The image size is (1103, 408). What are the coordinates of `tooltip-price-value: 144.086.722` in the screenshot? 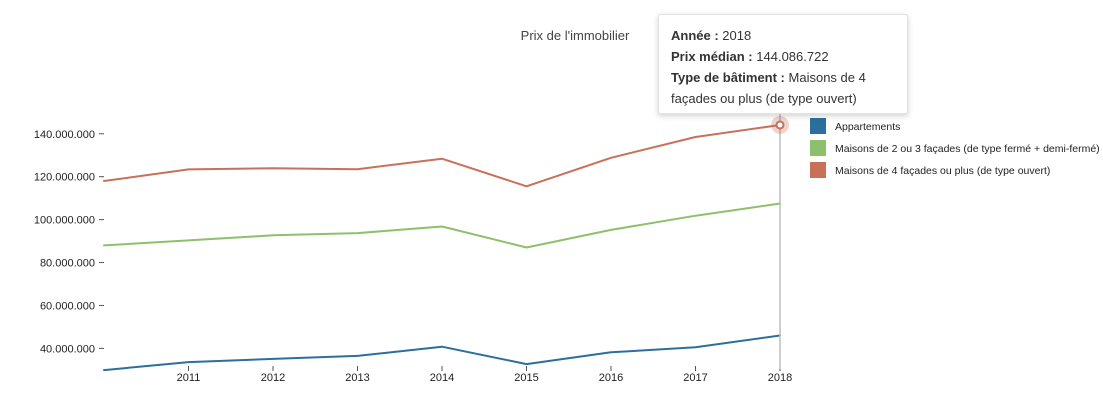 It's located at (792, 56).